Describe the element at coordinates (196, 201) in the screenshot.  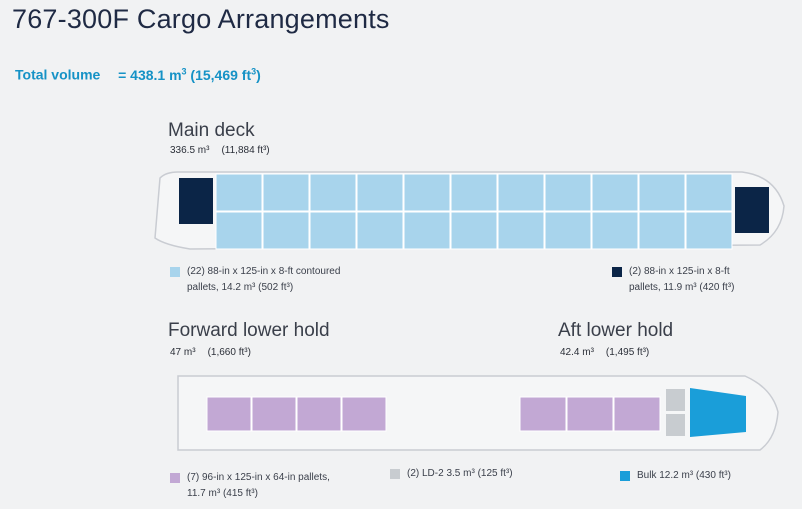
I see `main-deck-dark-pallet-forward` at that location.